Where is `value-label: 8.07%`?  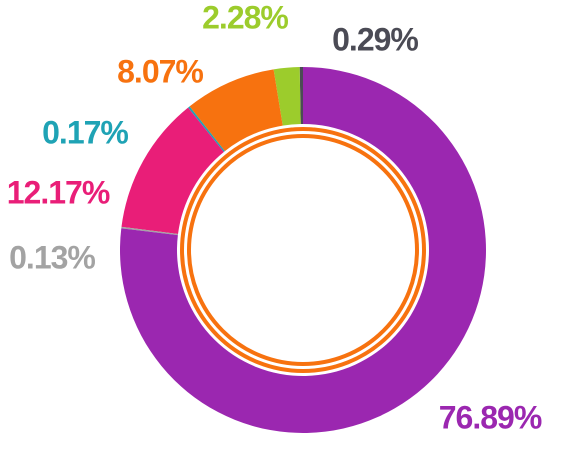 value-label: 8.07% is located at coordinates (160, 71).